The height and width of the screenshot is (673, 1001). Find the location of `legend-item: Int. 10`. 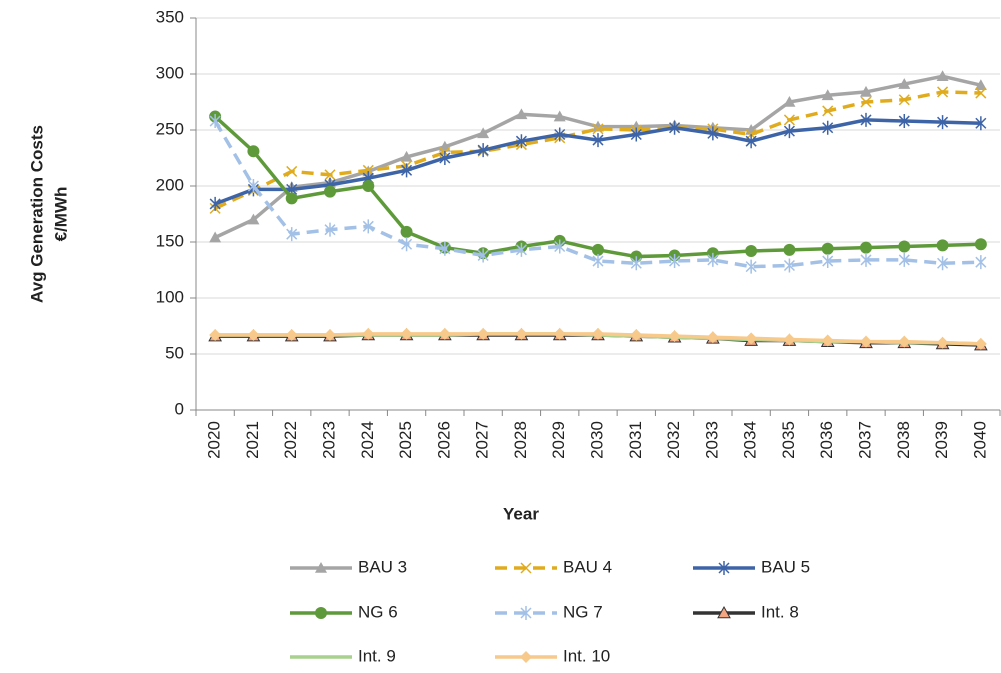

legend-item: Int. 10 is located at coordinates (552, 655).